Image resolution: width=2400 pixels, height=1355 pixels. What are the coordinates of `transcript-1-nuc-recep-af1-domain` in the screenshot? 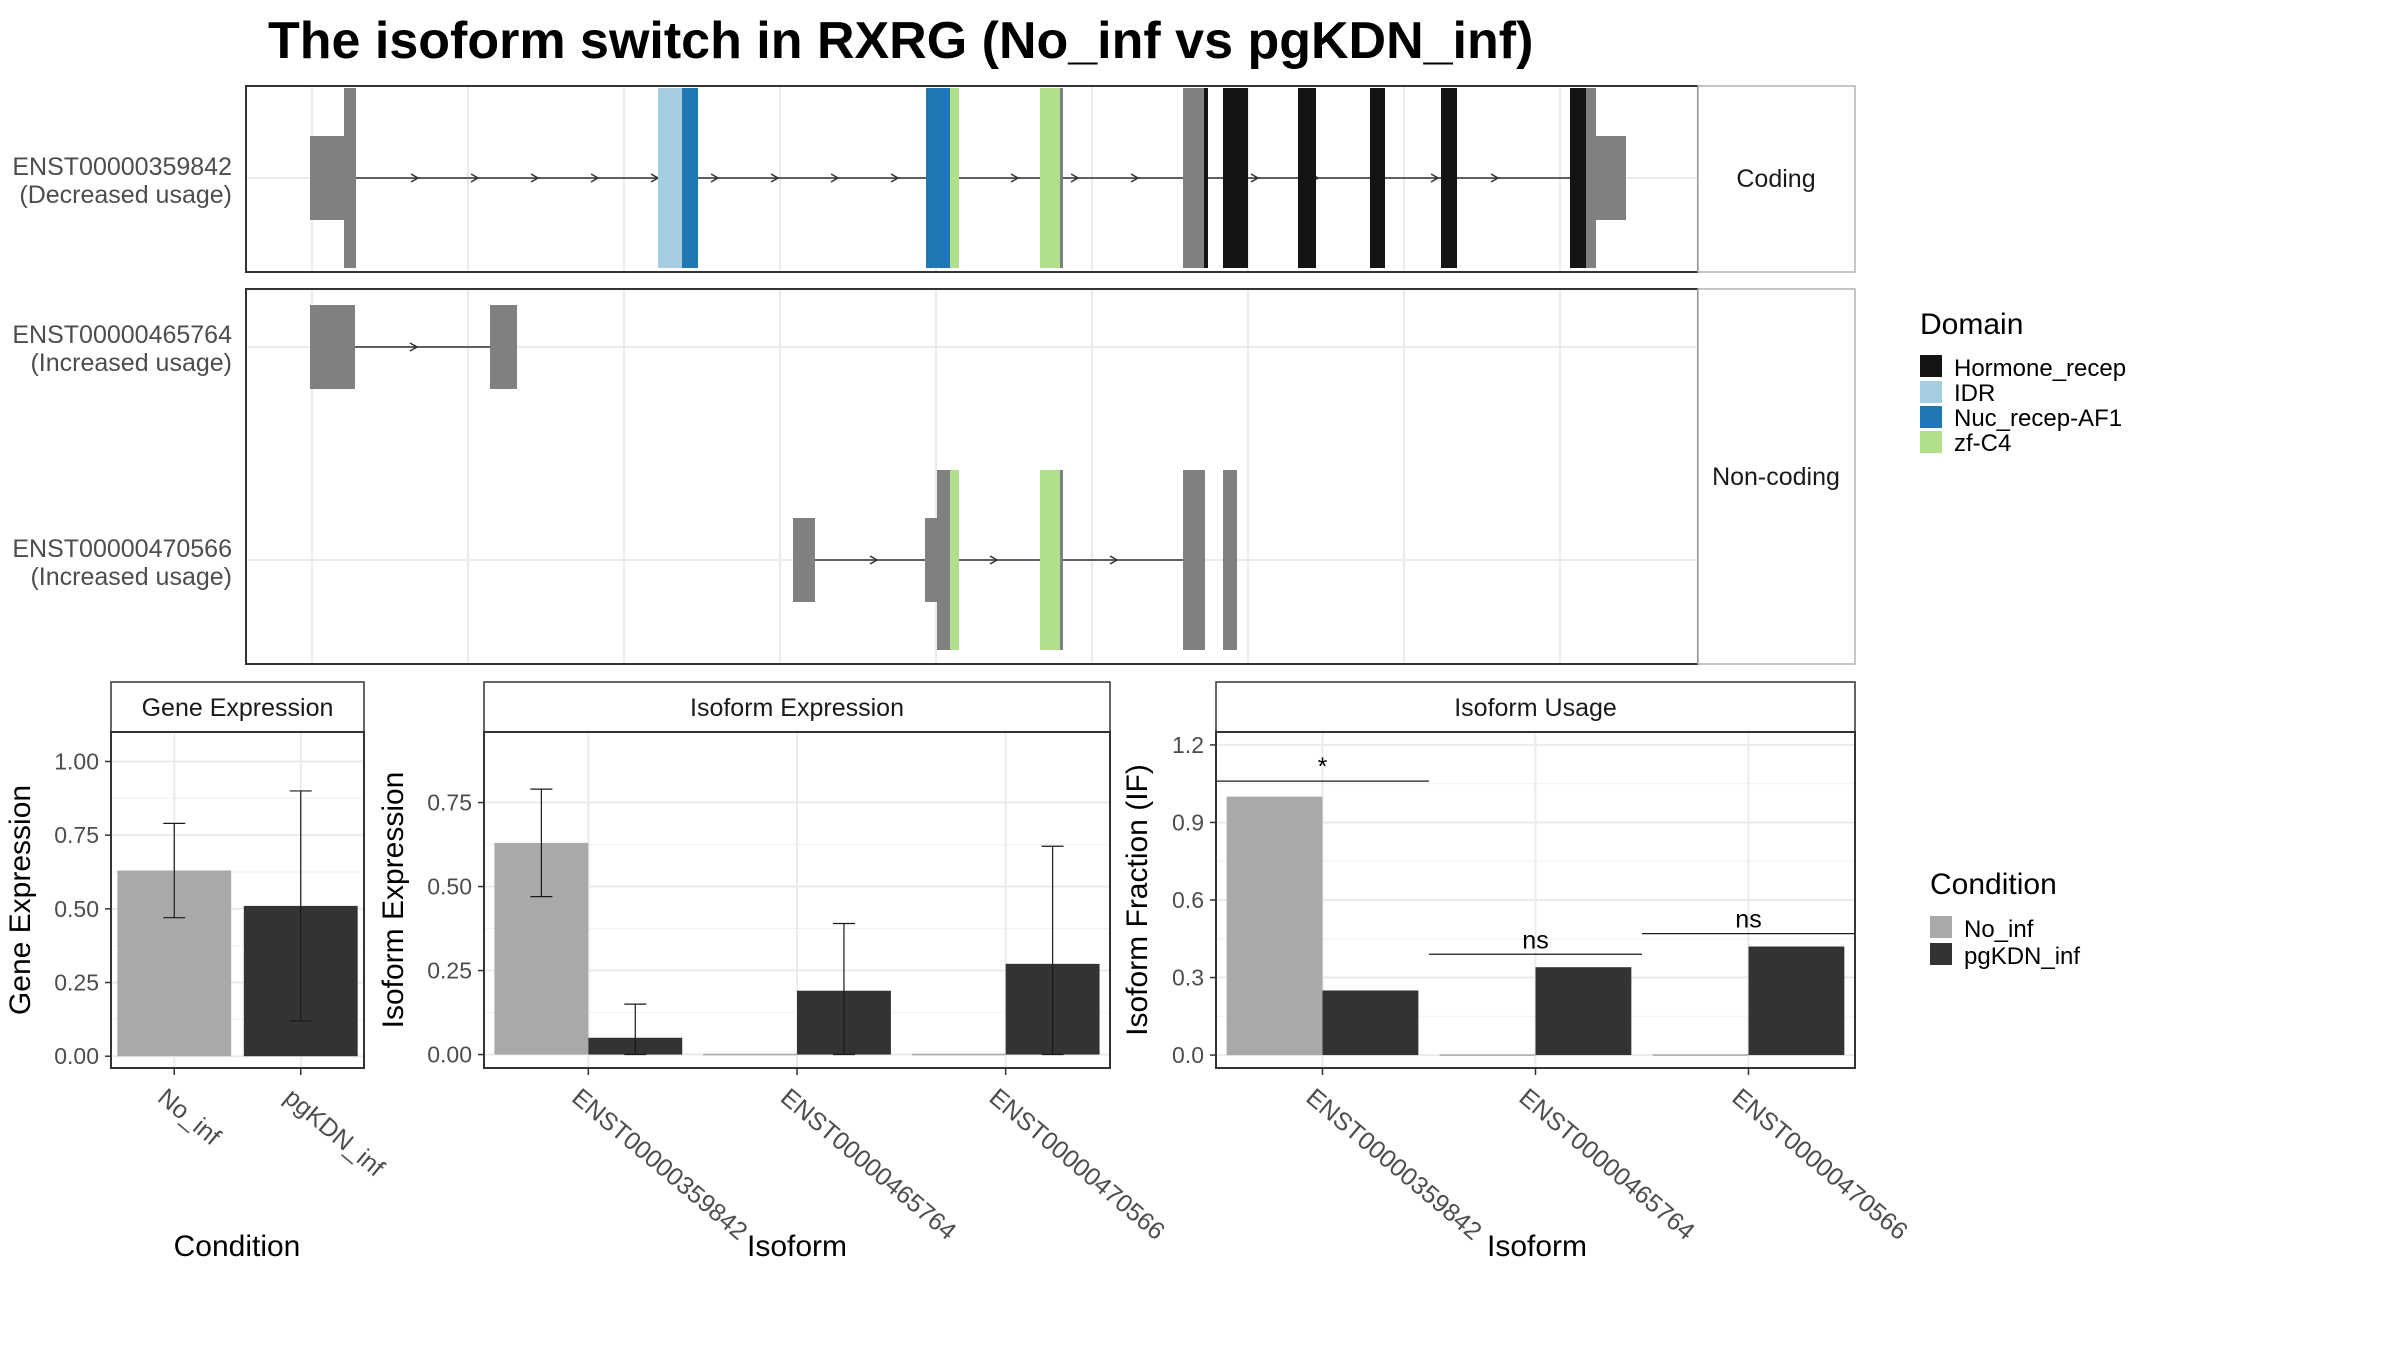 It's located at (938, 178).